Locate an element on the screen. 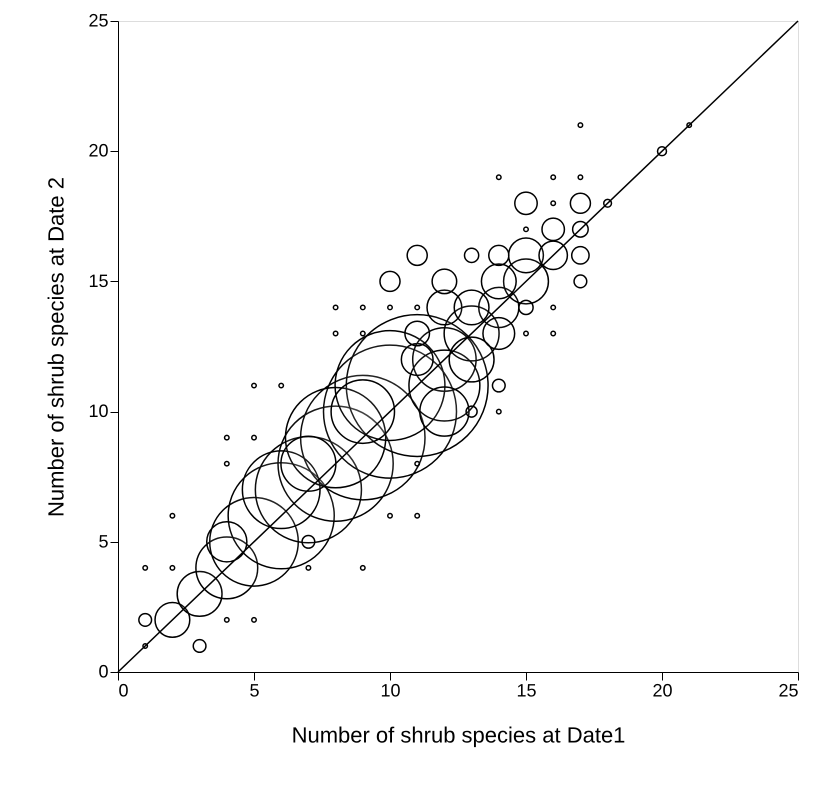 The height and width of the screenshot is (812, 815). x-tick-label: 15 is located at coordinates (526, 690).